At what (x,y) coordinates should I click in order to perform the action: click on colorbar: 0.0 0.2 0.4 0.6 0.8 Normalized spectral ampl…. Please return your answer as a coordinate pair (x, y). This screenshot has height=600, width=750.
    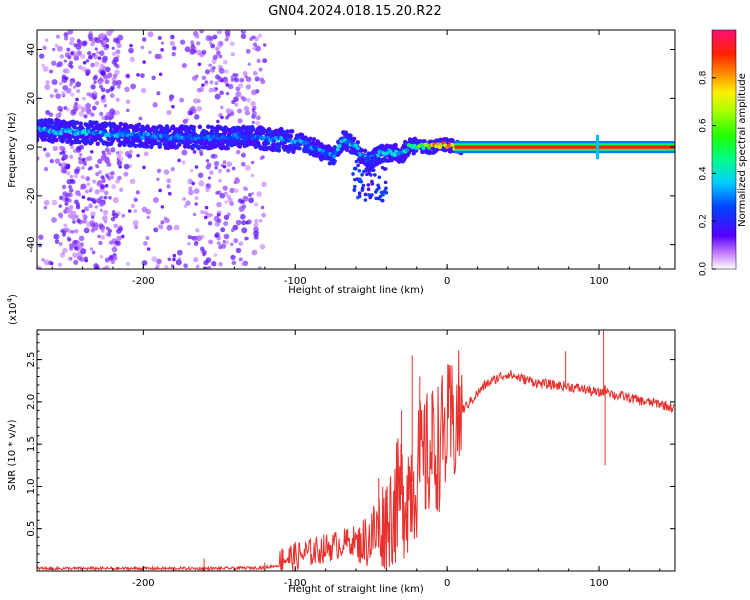
    Looking at the image, I should click on (723, 152).